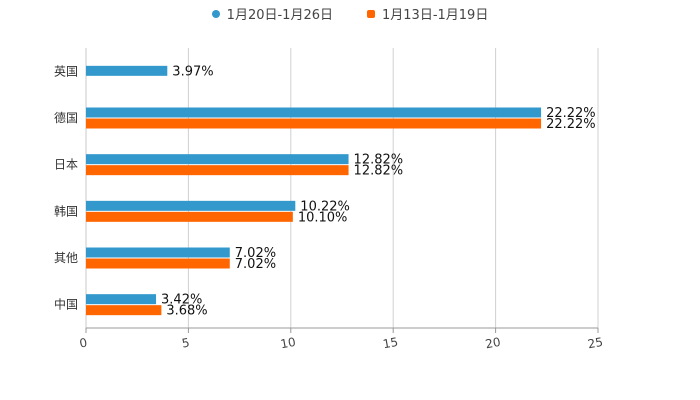 The image size is (700, 400). What do you see at coordinates (595, 343) in the screenshot?
I see `x-tick-label: 25` at bounding box center [595, 343].